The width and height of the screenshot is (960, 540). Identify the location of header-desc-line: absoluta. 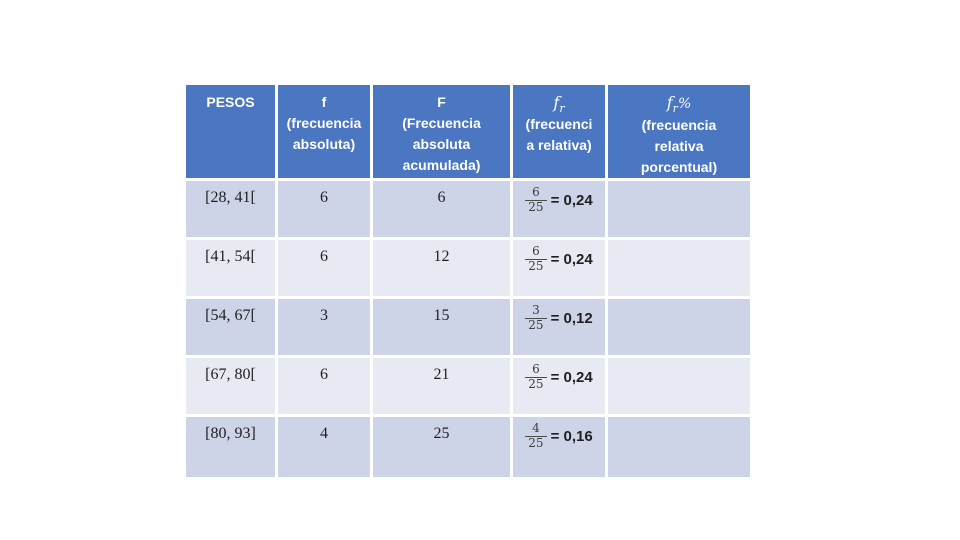
(441, 144).